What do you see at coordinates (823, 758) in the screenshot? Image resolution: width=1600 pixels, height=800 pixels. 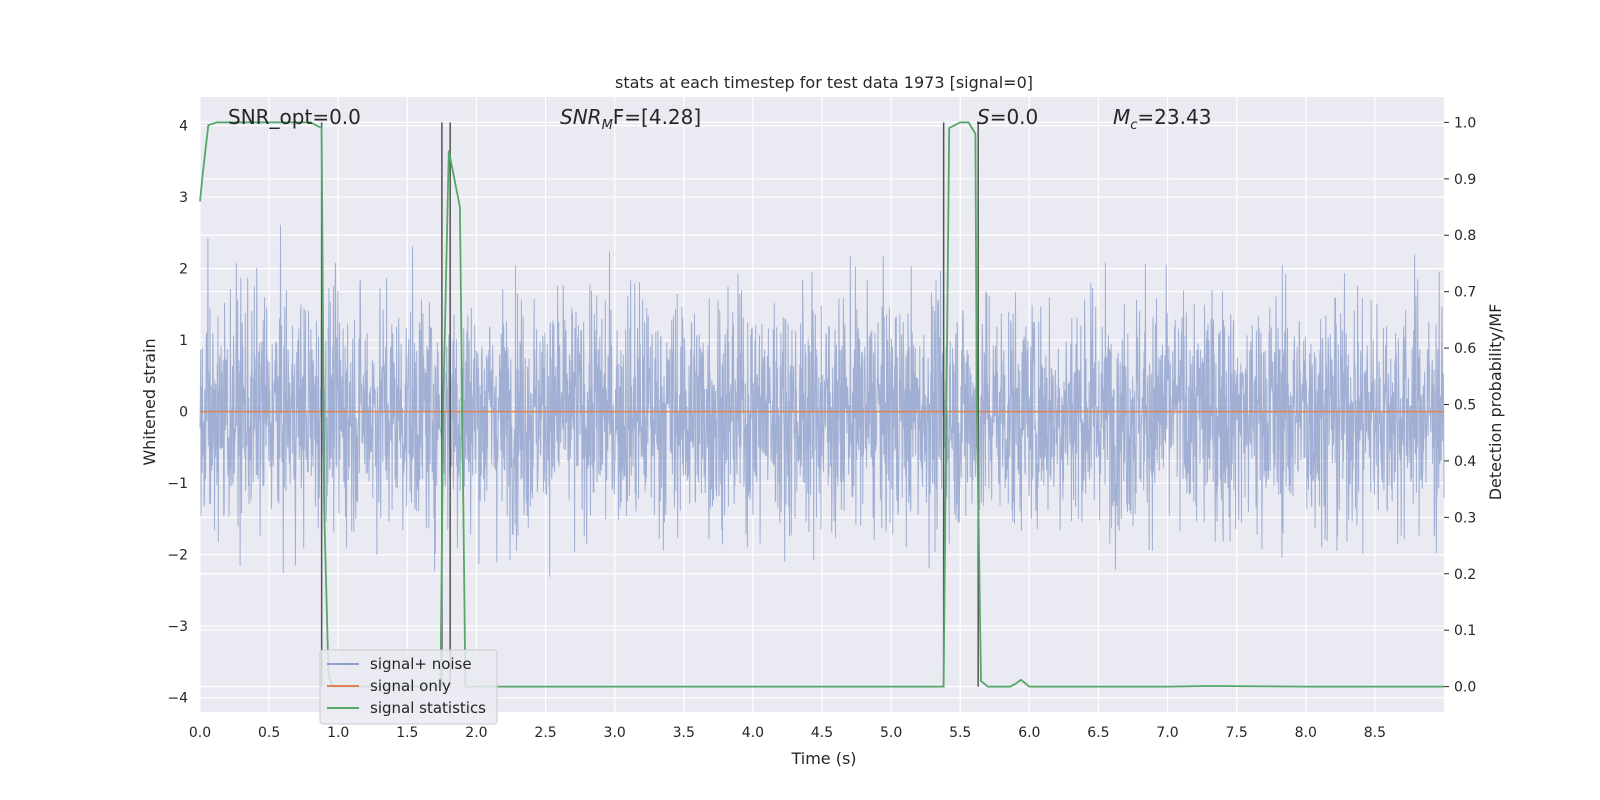 I see `x-axis-label: Time (s)` at bounding box center [823, 758].